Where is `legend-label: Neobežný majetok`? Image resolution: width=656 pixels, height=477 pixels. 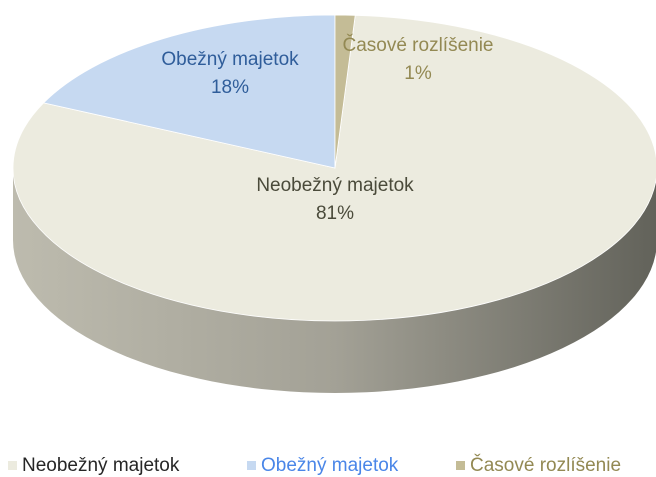 legend-label: Neobežný majetok is located at coordinates (101, 465).